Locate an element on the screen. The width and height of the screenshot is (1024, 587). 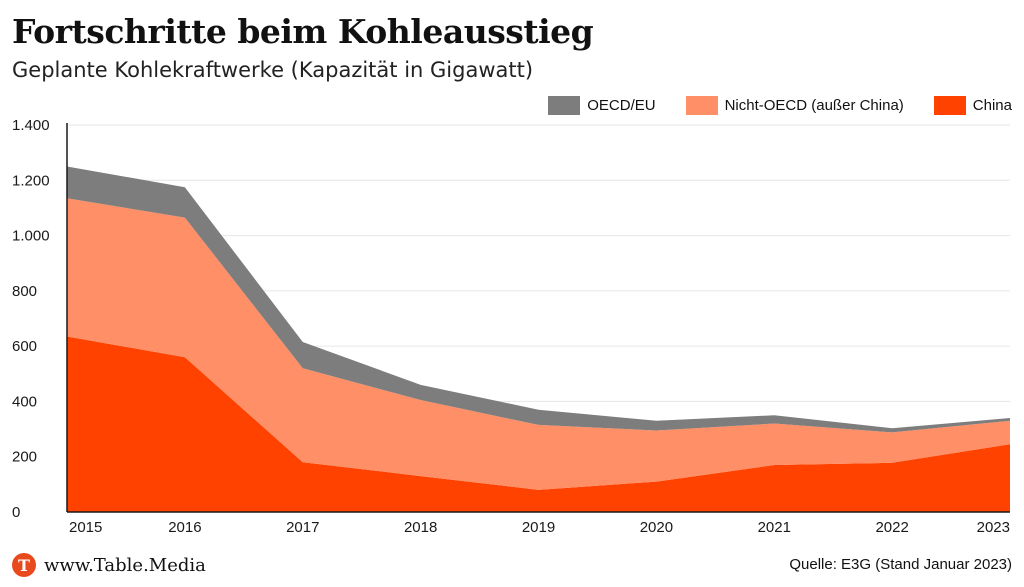
y-tick-label-200: 200 is located at coordinates (24, 457).